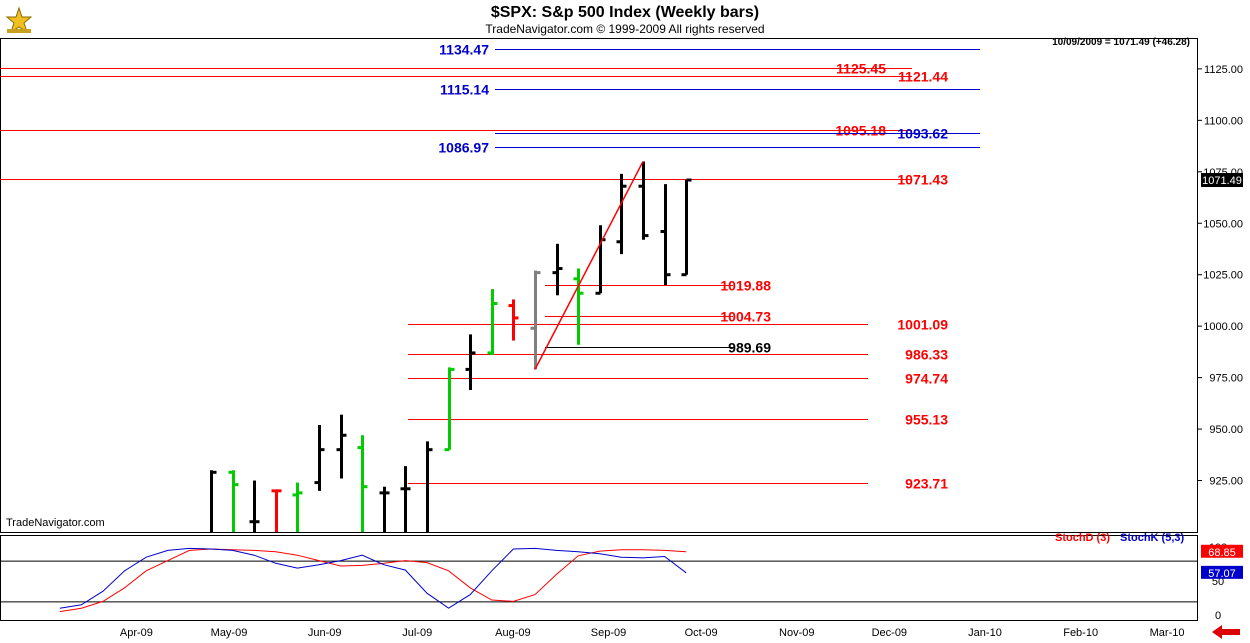 The image size is (1250, 643). What do you see at coordinates (55, 523) in the screenshot?
I see `watermark: TradeNavigator.com` at bounding box center [55, 523].